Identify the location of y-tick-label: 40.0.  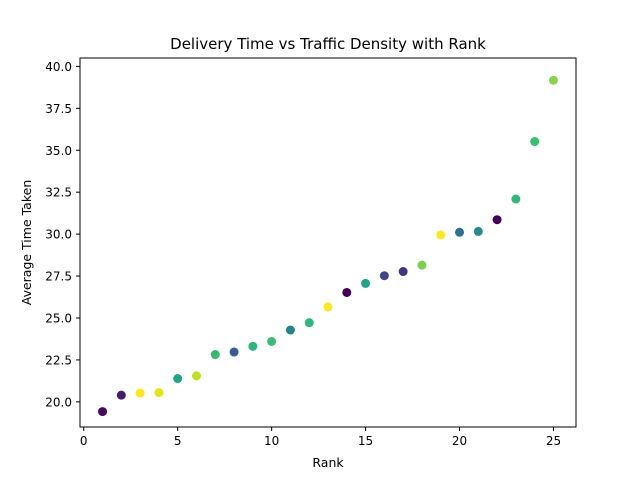
(58, 67).